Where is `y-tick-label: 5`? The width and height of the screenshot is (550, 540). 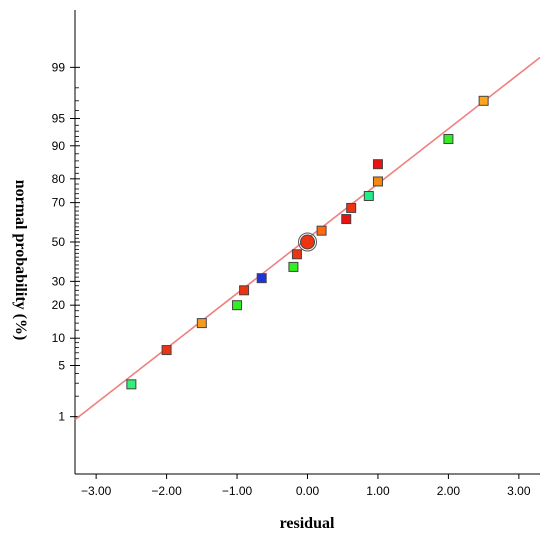
y-tick-label: 5 is located at coordinates (61, 365).